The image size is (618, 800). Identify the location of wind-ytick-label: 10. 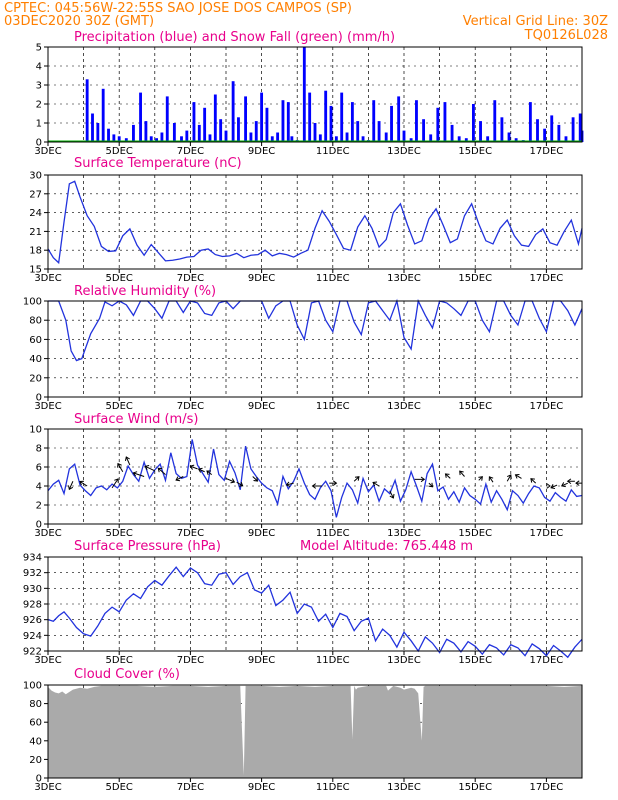
(35, 430).